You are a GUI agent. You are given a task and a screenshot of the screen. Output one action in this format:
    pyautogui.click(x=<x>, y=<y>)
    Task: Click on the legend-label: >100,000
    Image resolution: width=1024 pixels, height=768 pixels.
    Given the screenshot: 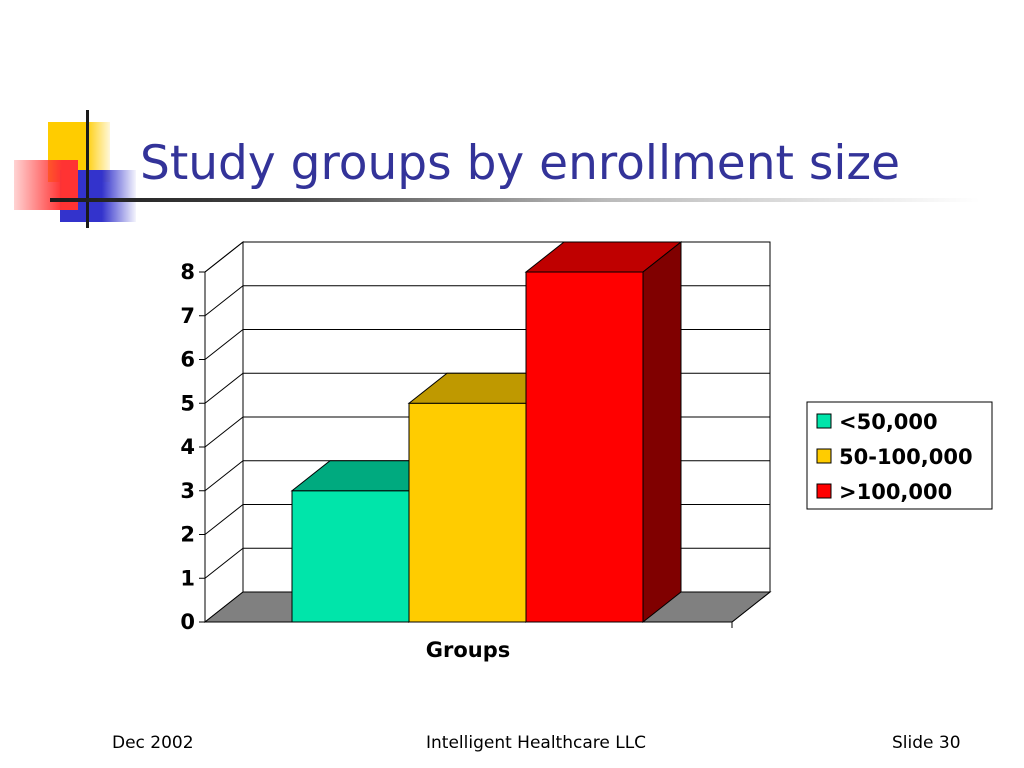 What is the action you would take?
    pyautogui.click(x=895, y=492)
    